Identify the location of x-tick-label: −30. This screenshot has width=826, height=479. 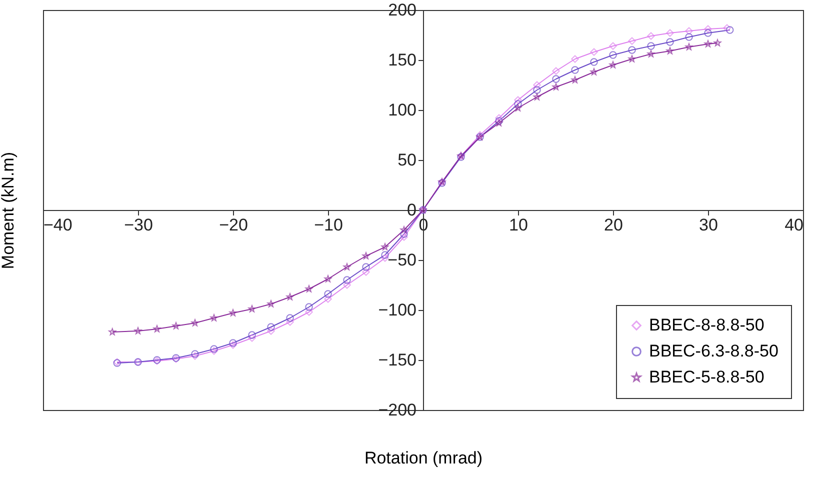
(138, 225).